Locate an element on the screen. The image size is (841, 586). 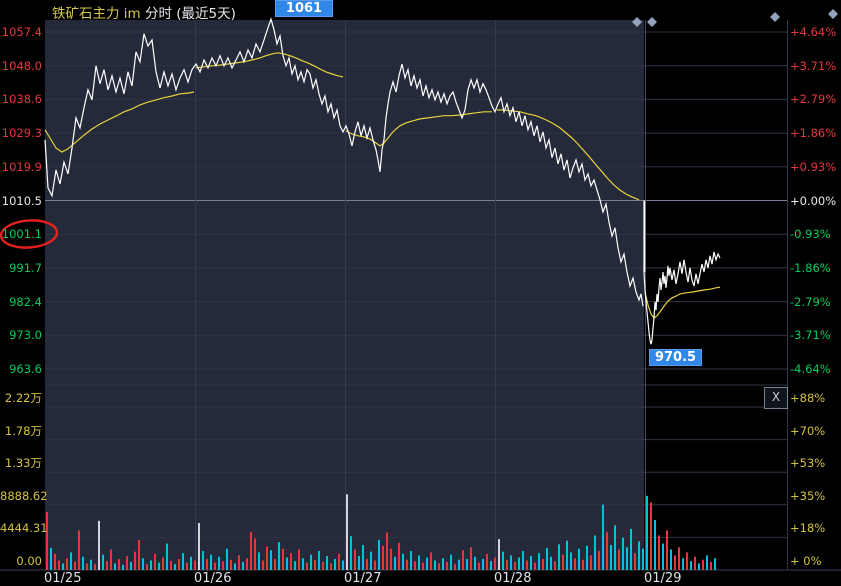
date-axis-label: 01/25 is located at coordinates (63, 578).